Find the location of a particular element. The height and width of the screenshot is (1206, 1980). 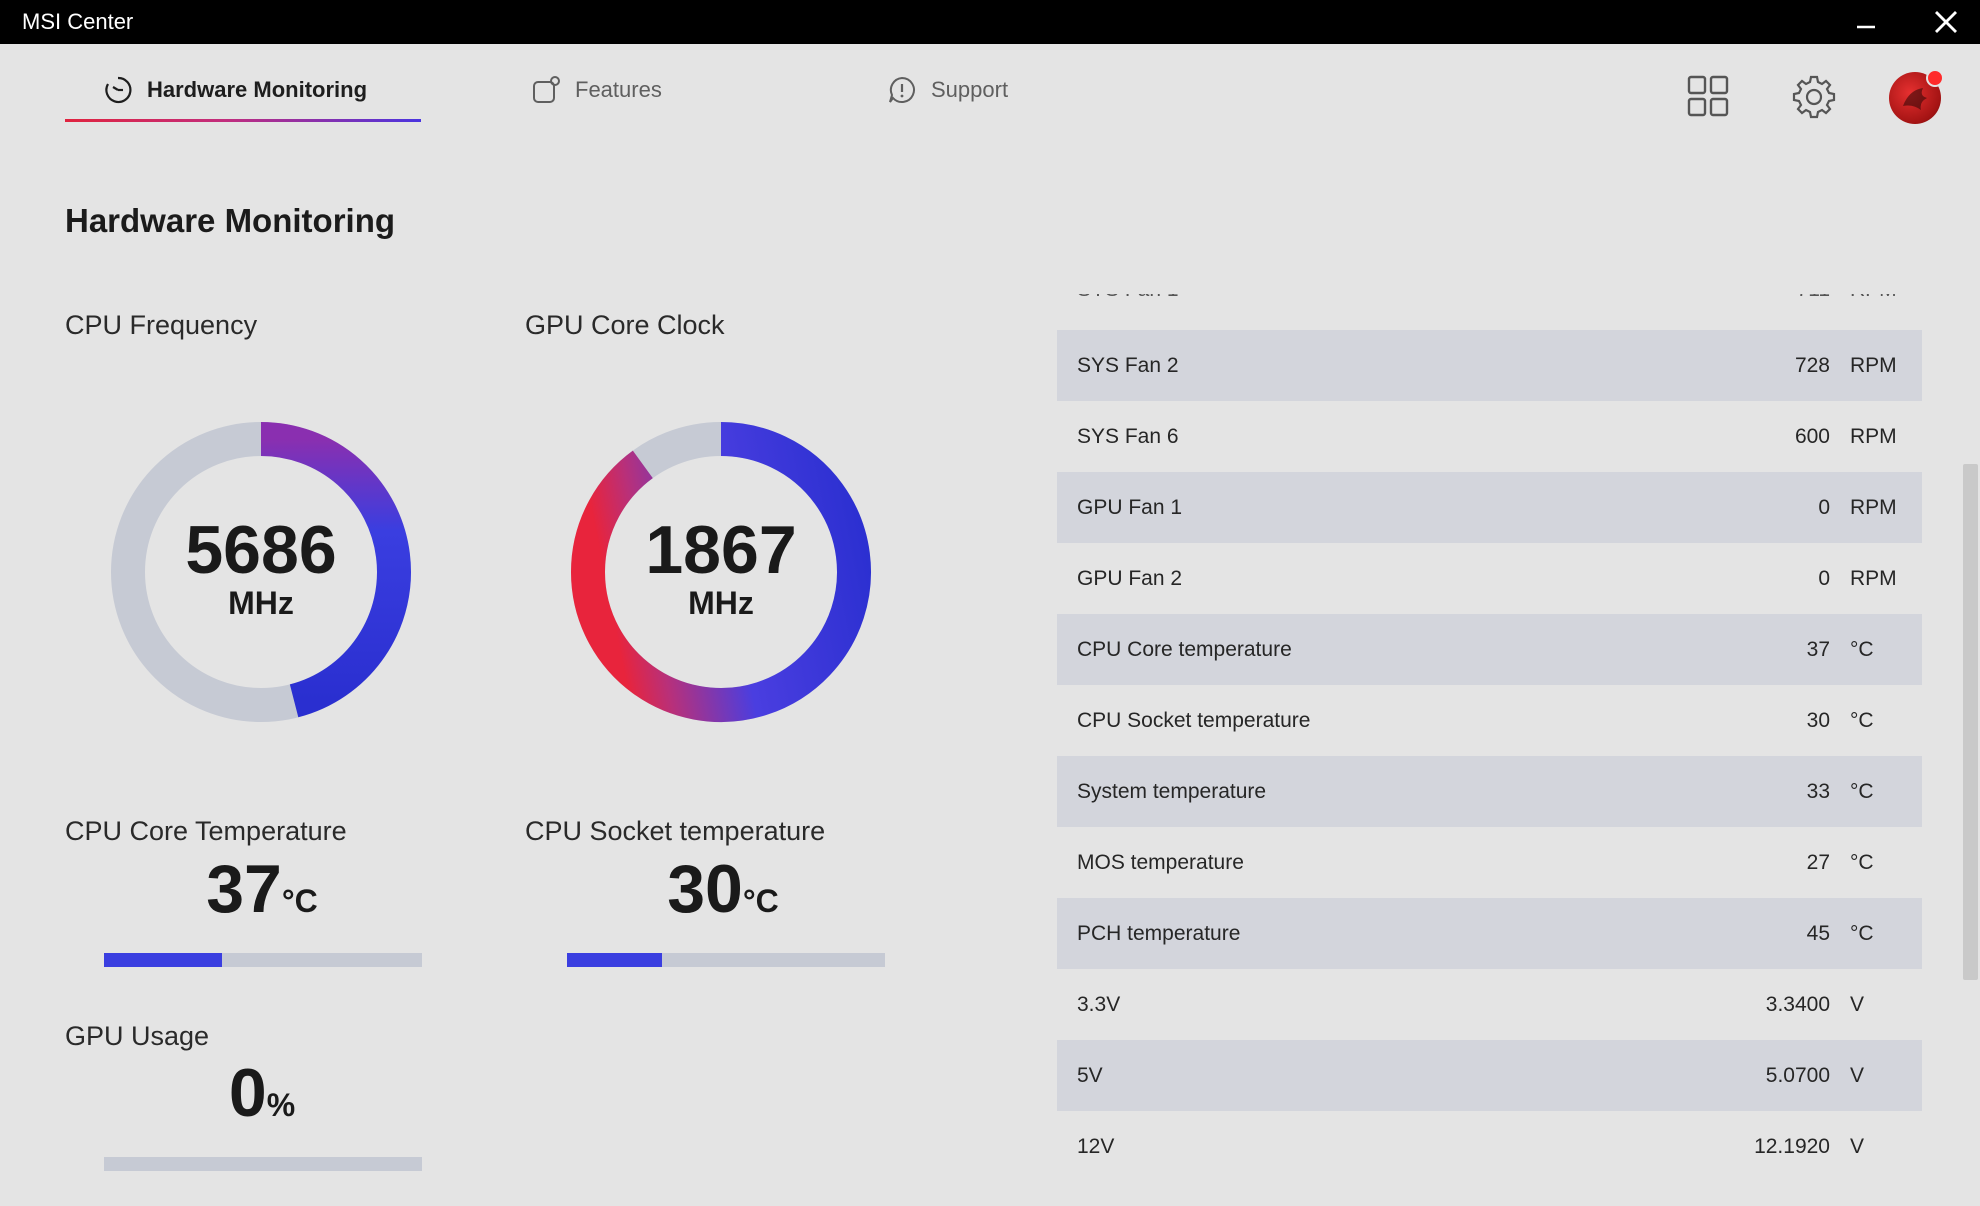

cpu-core-temp-value: 37°C is located at coordinates (262, 889).